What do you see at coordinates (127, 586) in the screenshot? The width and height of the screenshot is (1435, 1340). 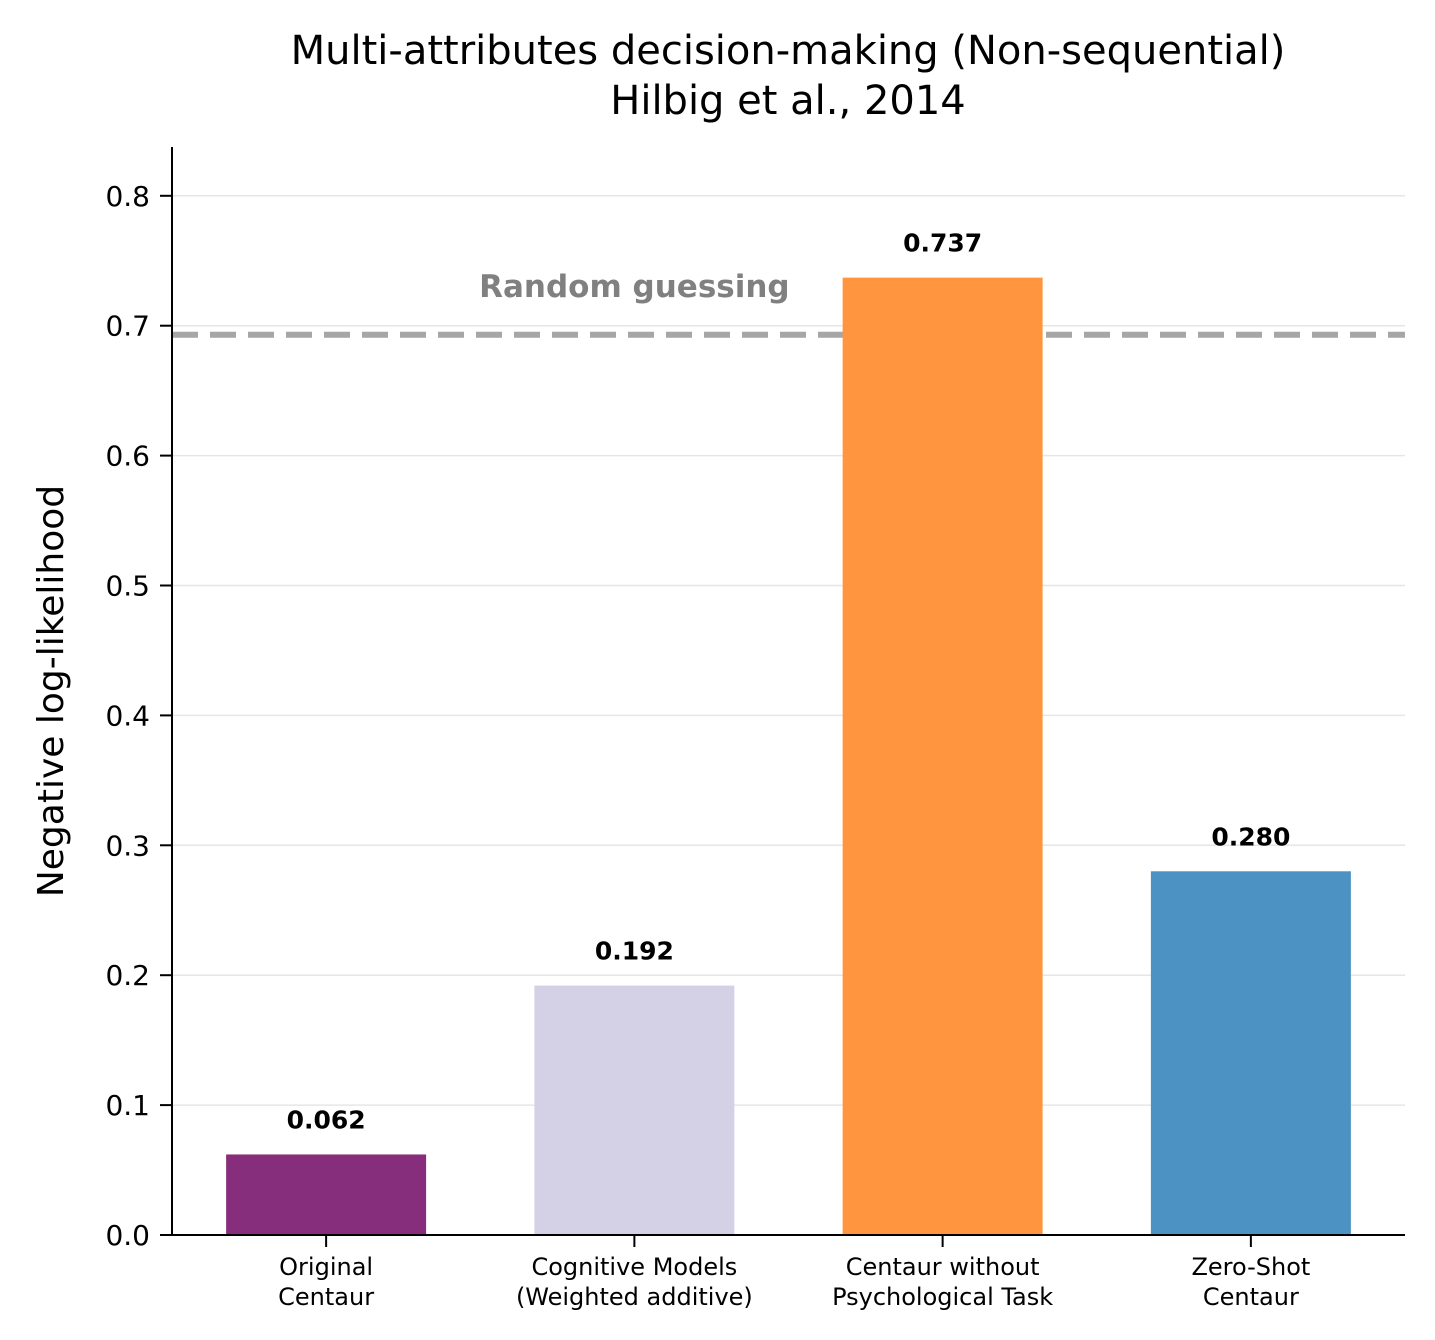 I see `y-tick-label: 0.5` at bounding box center [127, 586].